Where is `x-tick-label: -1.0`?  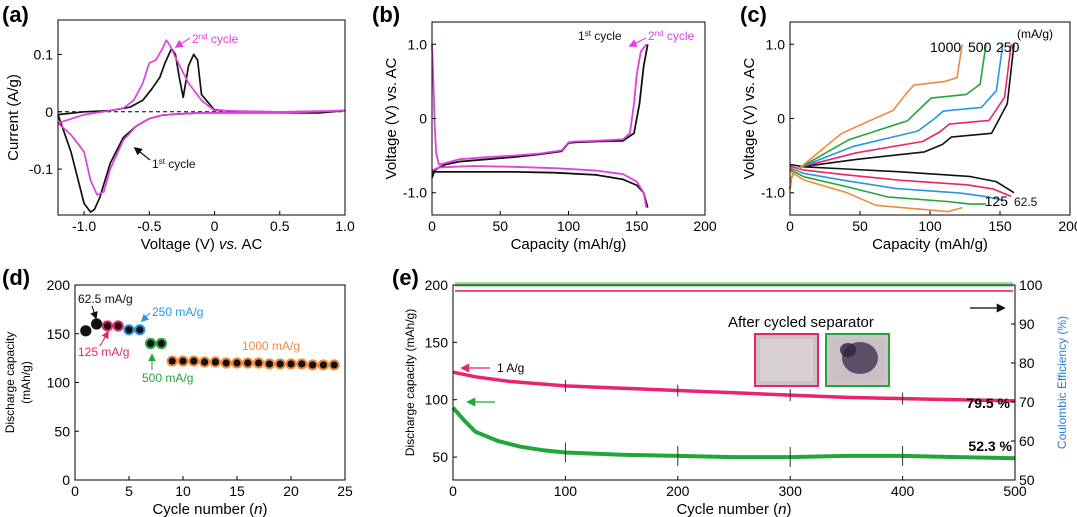
x-tick-label: -1.0 is located at coordinates (84, 226).